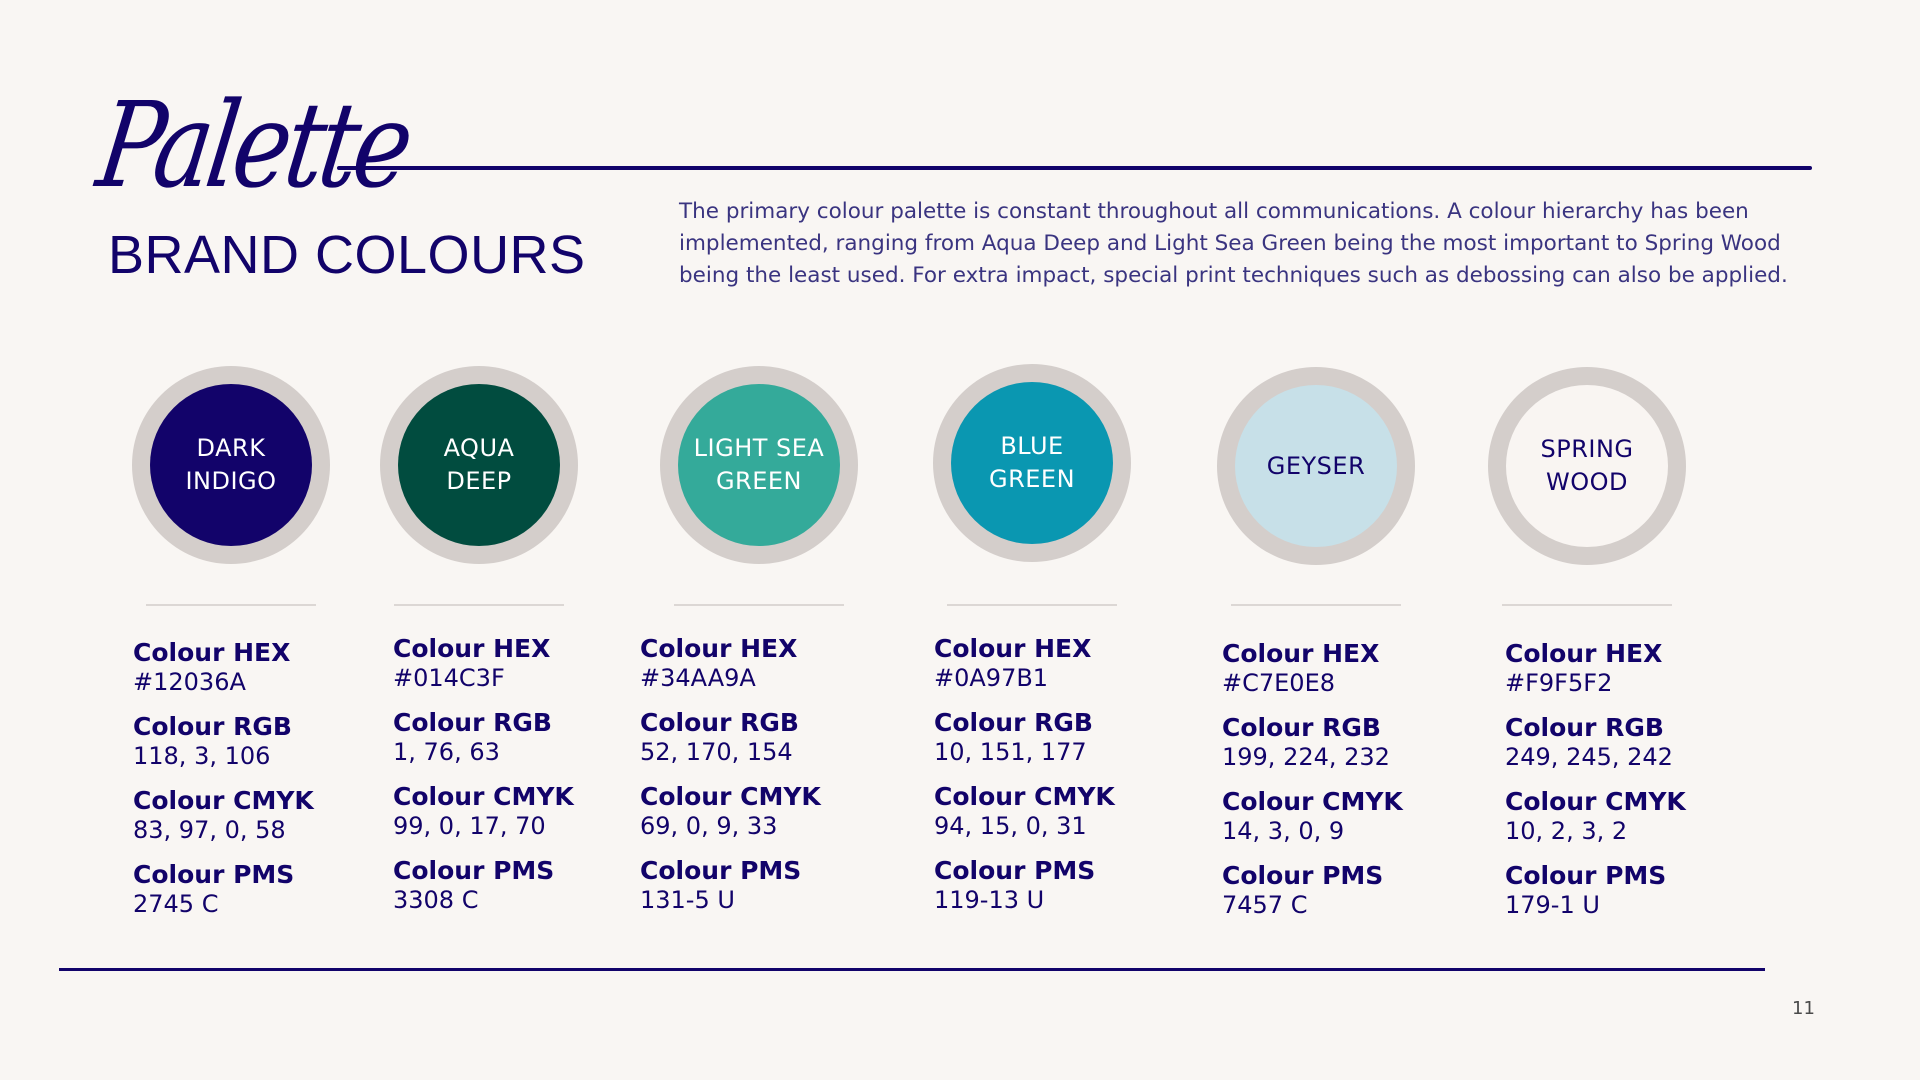 Image resolution: width=1920 pixels, height=1080 pixels. I want to click on bottom-rule, so click(912, 969).